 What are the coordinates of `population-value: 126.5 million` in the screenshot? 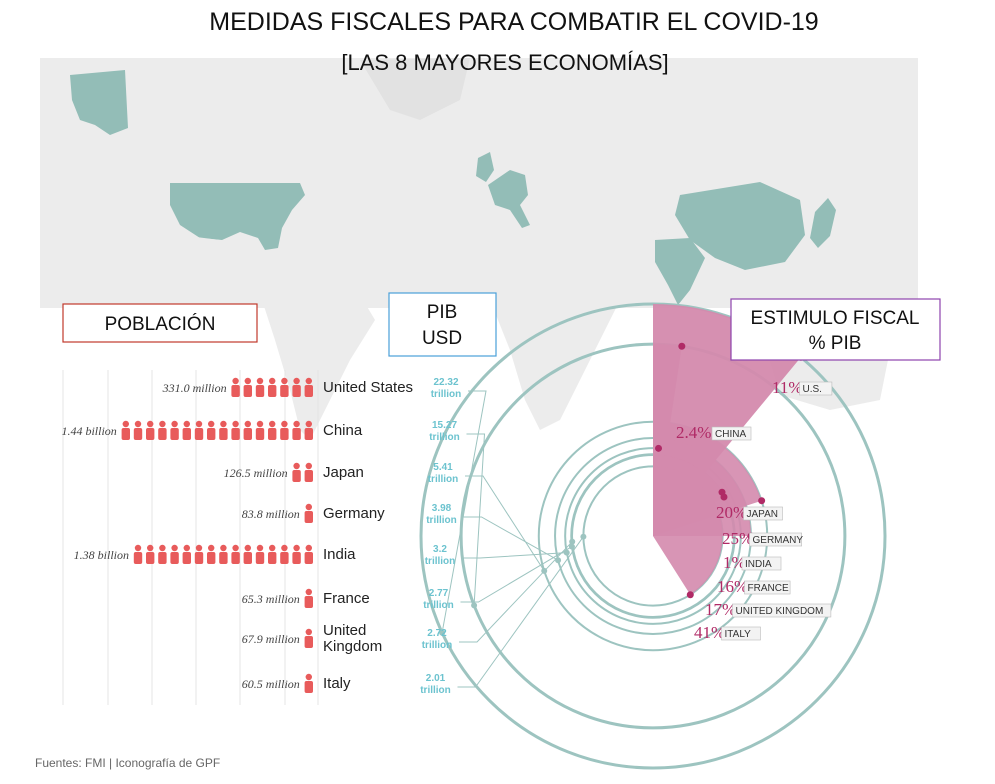 It's located at (256, 473).